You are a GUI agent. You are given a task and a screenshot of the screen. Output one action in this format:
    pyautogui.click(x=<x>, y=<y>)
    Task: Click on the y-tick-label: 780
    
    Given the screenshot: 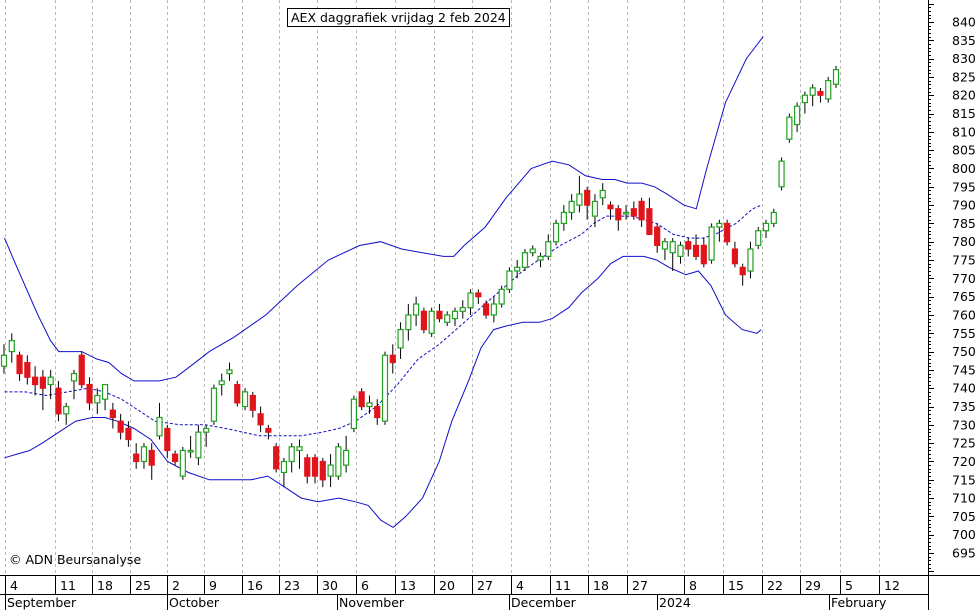 What is the action you would take?
    pyautogui.click(x=964, y=241)
    